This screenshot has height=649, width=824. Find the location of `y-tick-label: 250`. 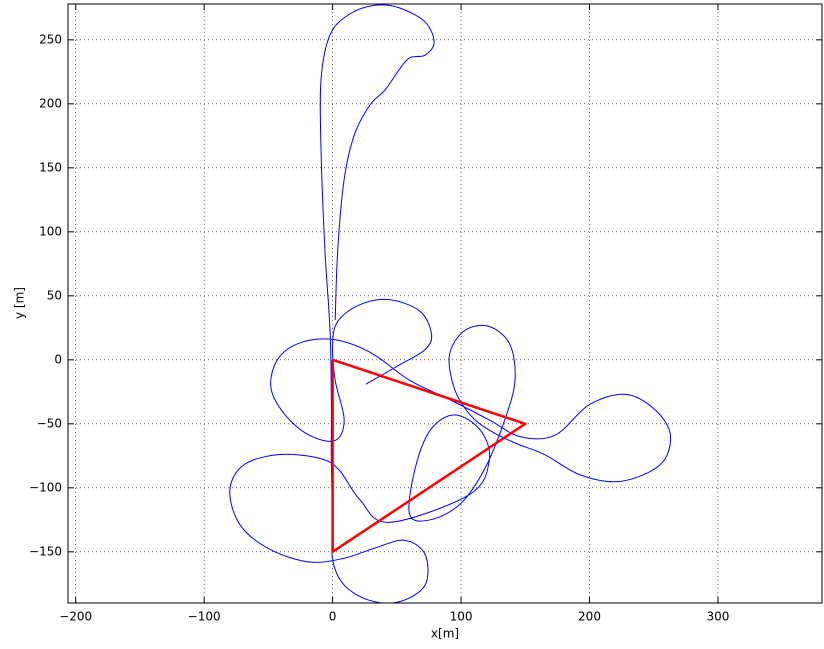

y-tick-label: 250 is located at coordinates (50, 39).